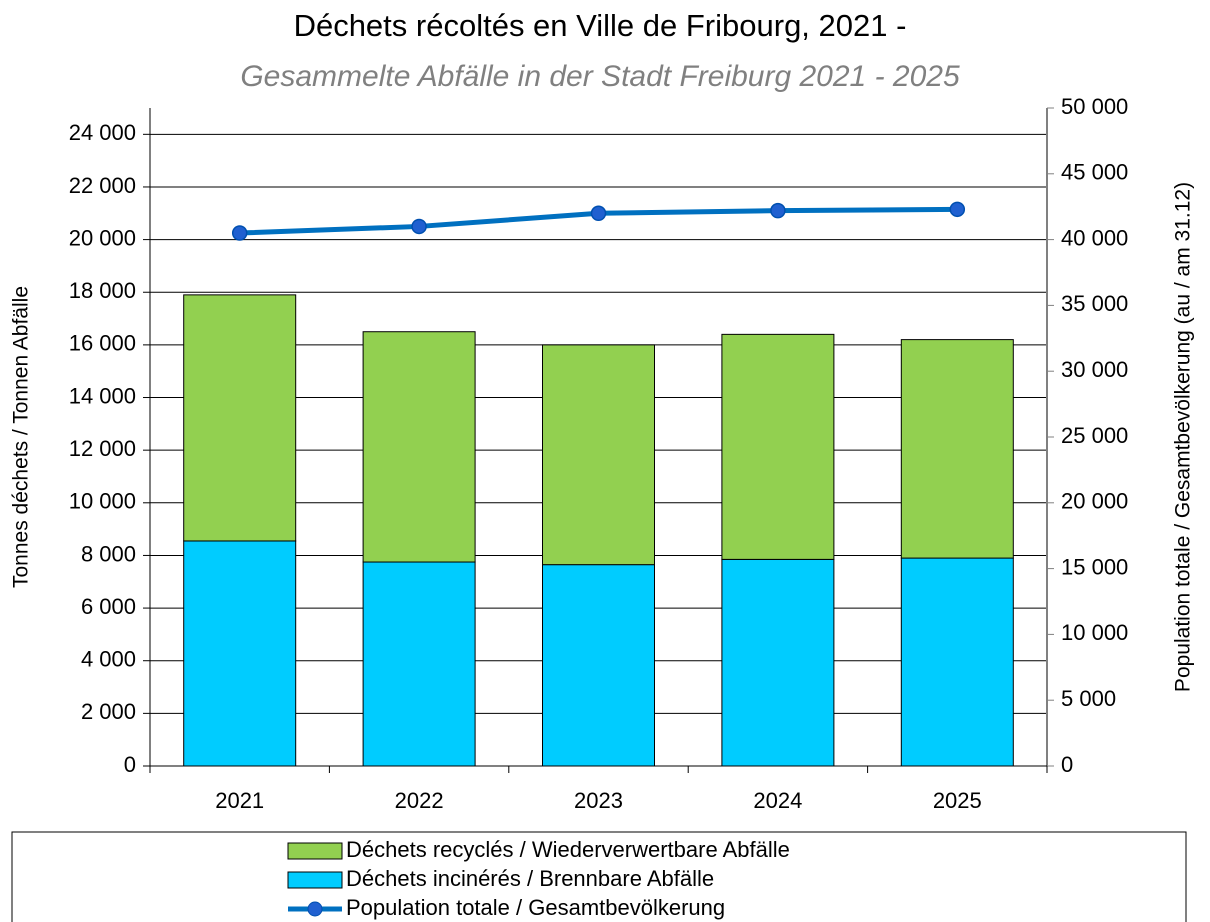  What do you see at coordinates (598, 800) in the screenshot?
I see `x-tick-label: 2023` at bounding box center [598, 800].